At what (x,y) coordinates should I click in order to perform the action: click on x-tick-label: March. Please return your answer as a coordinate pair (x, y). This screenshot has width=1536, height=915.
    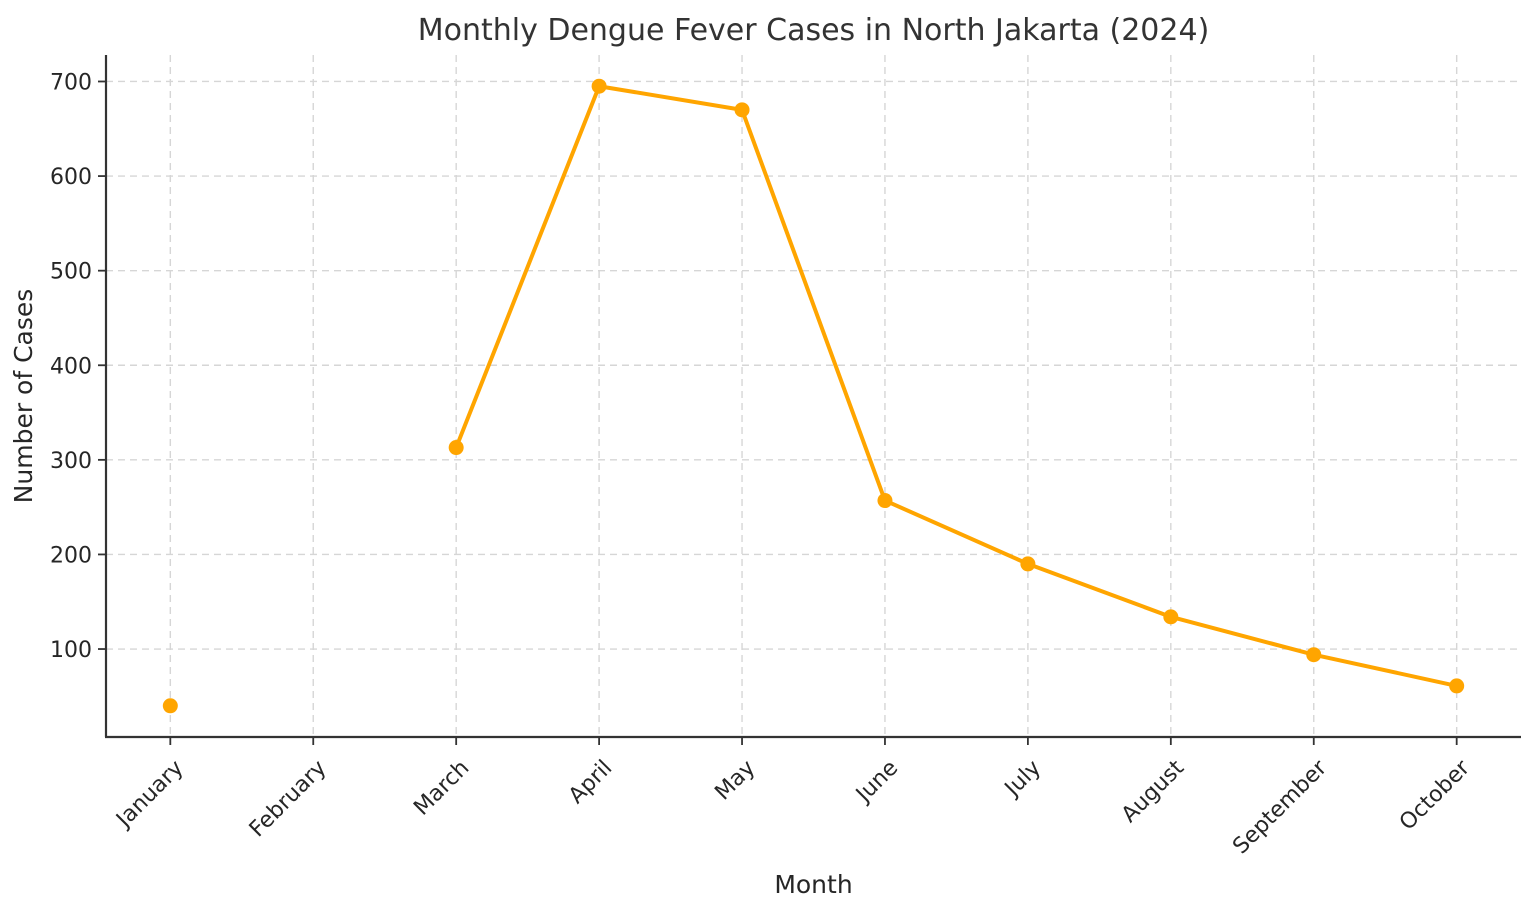
    Looking at the image, I should click on (441, 788).